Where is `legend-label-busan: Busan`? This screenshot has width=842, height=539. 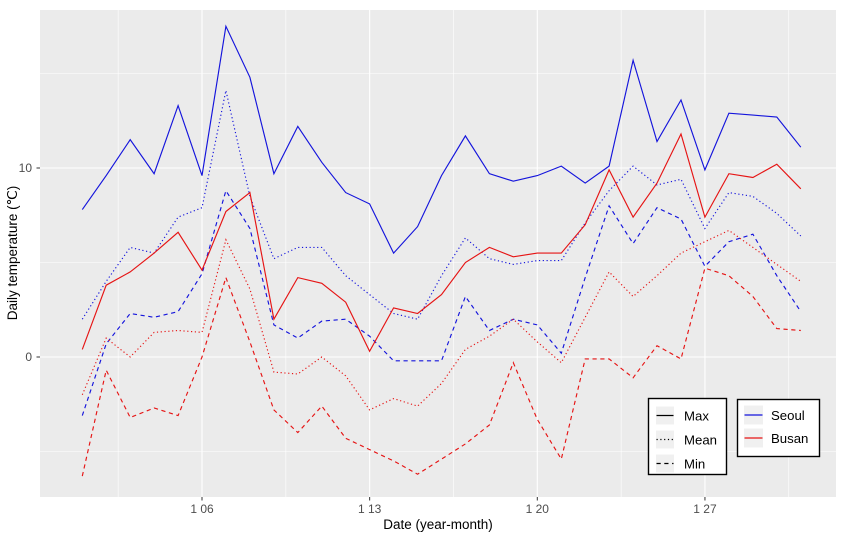
legend-label-busan: Busan is located at coordinates (789, 438).